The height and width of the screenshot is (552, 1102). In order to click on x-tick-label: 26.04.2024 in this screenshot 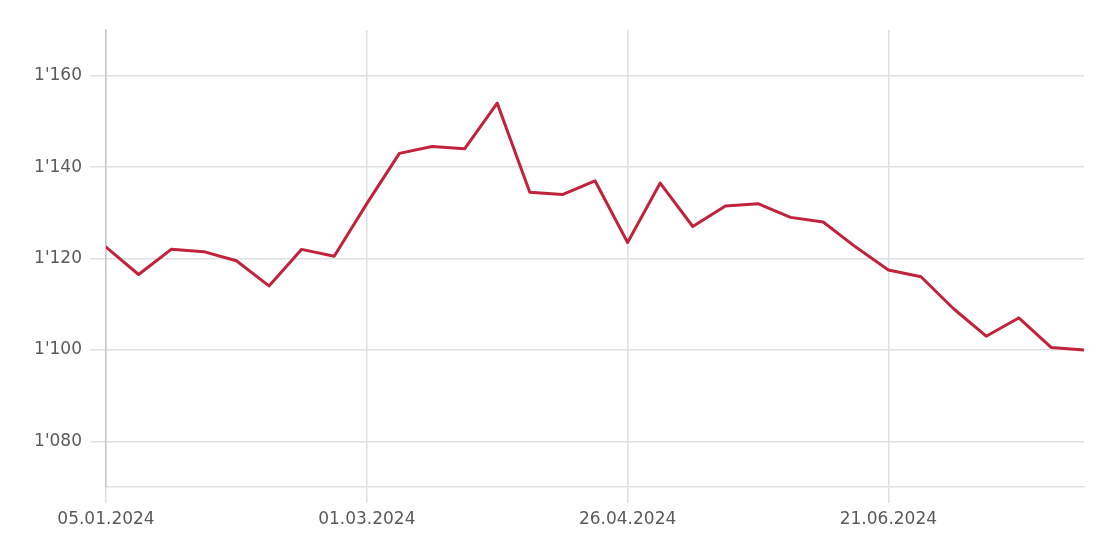, I will do `click(627, 517)`.